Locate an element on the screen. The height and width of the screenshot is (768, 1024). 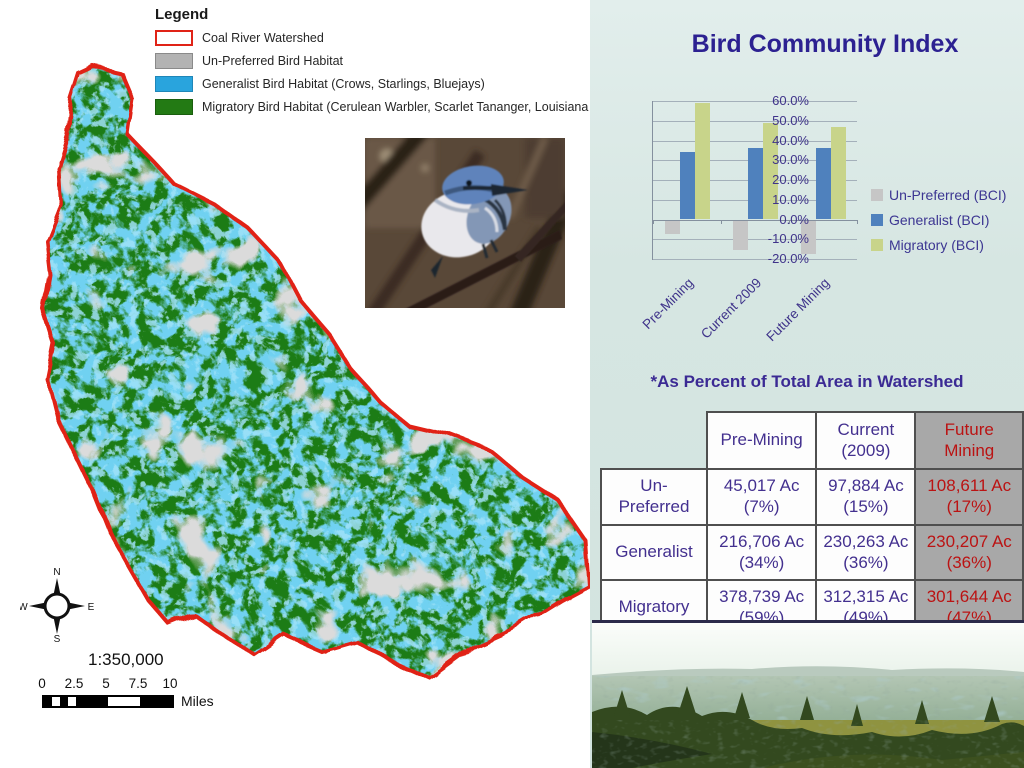
cell-line: Generalist is located at coordinates (654, 552).